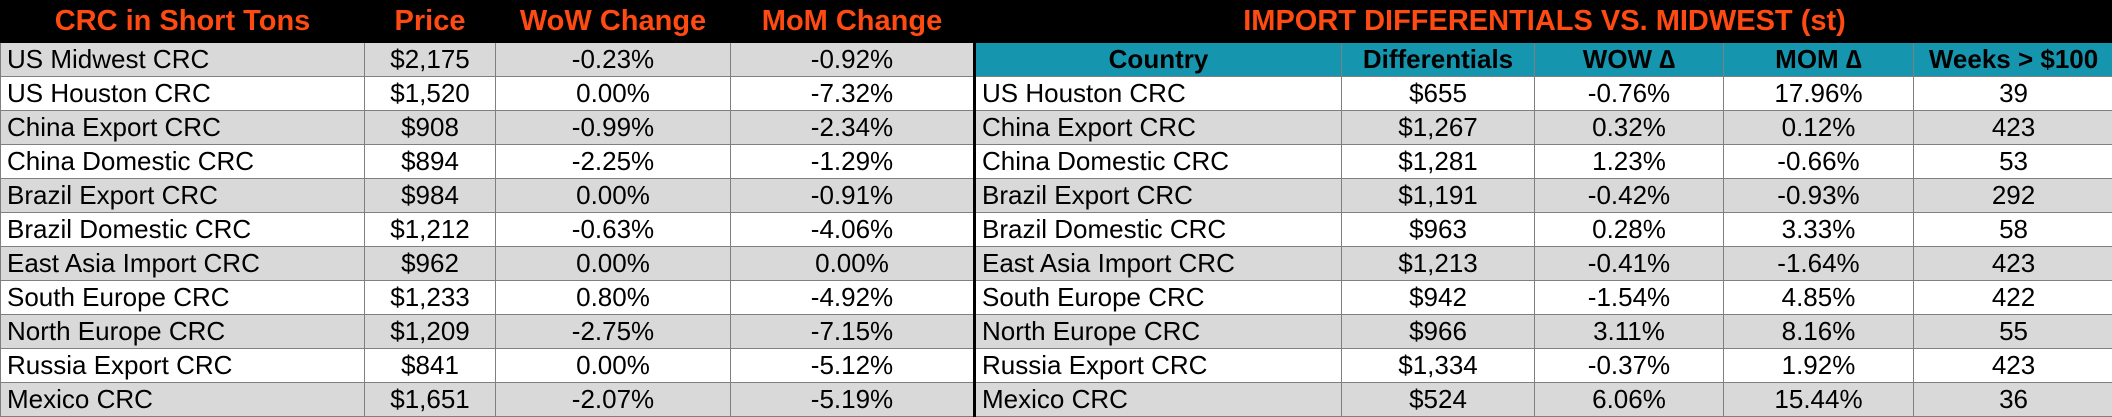  Describe the element at coordinates (1629, 399) in the screenshot. I see `wow-delta-cell: 6.06%` at that location.